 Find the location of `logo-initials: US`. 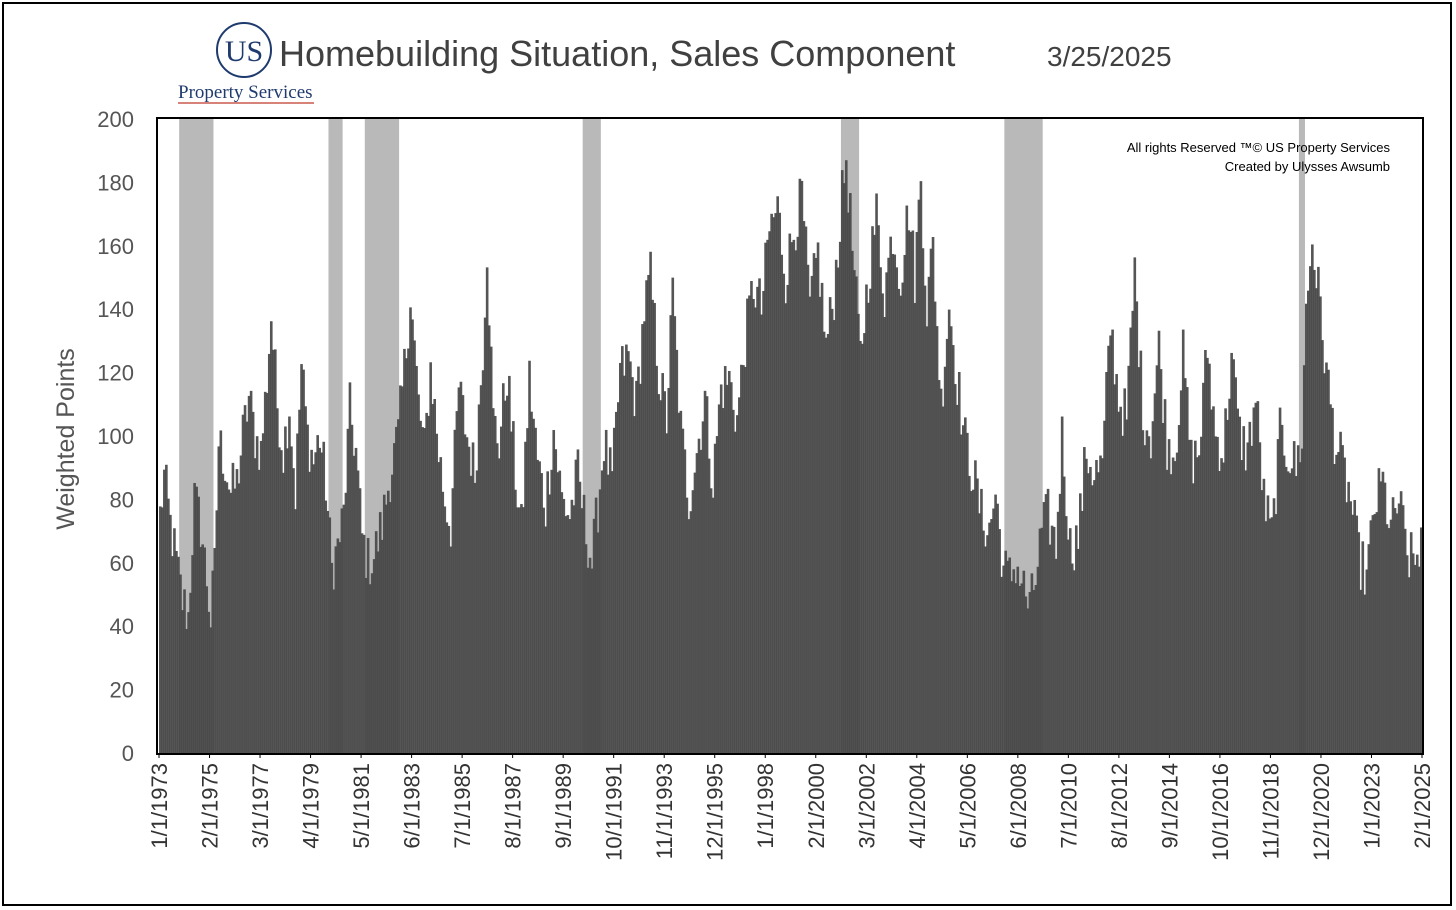

logo-initials: US is located at coordinates (244, 51).